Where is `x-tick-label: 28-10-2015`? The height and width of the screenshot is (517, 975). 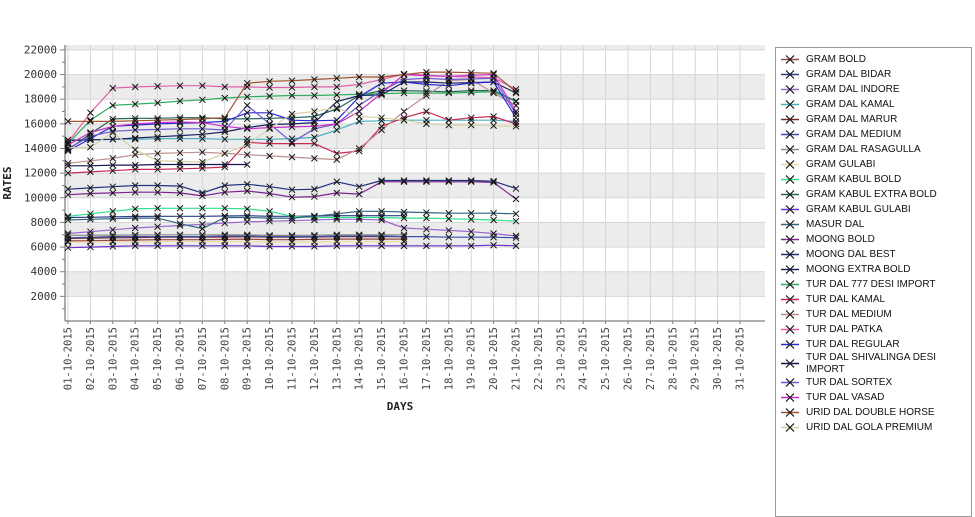 x-tick-label: 28-10-2015 is located at coordinates (673, 358).